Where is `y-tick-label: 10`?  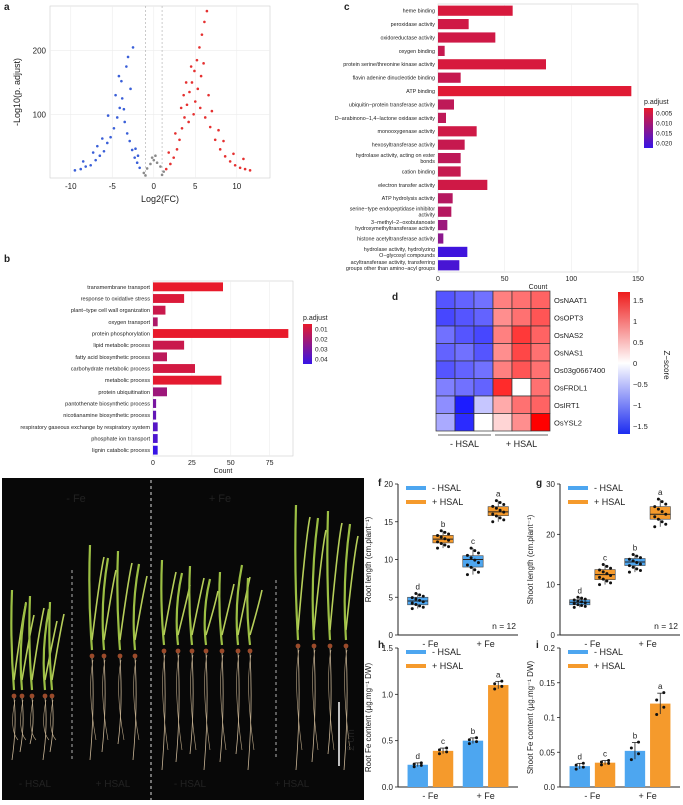 y-tick-label: 10 is located at coordinates (388, 560).